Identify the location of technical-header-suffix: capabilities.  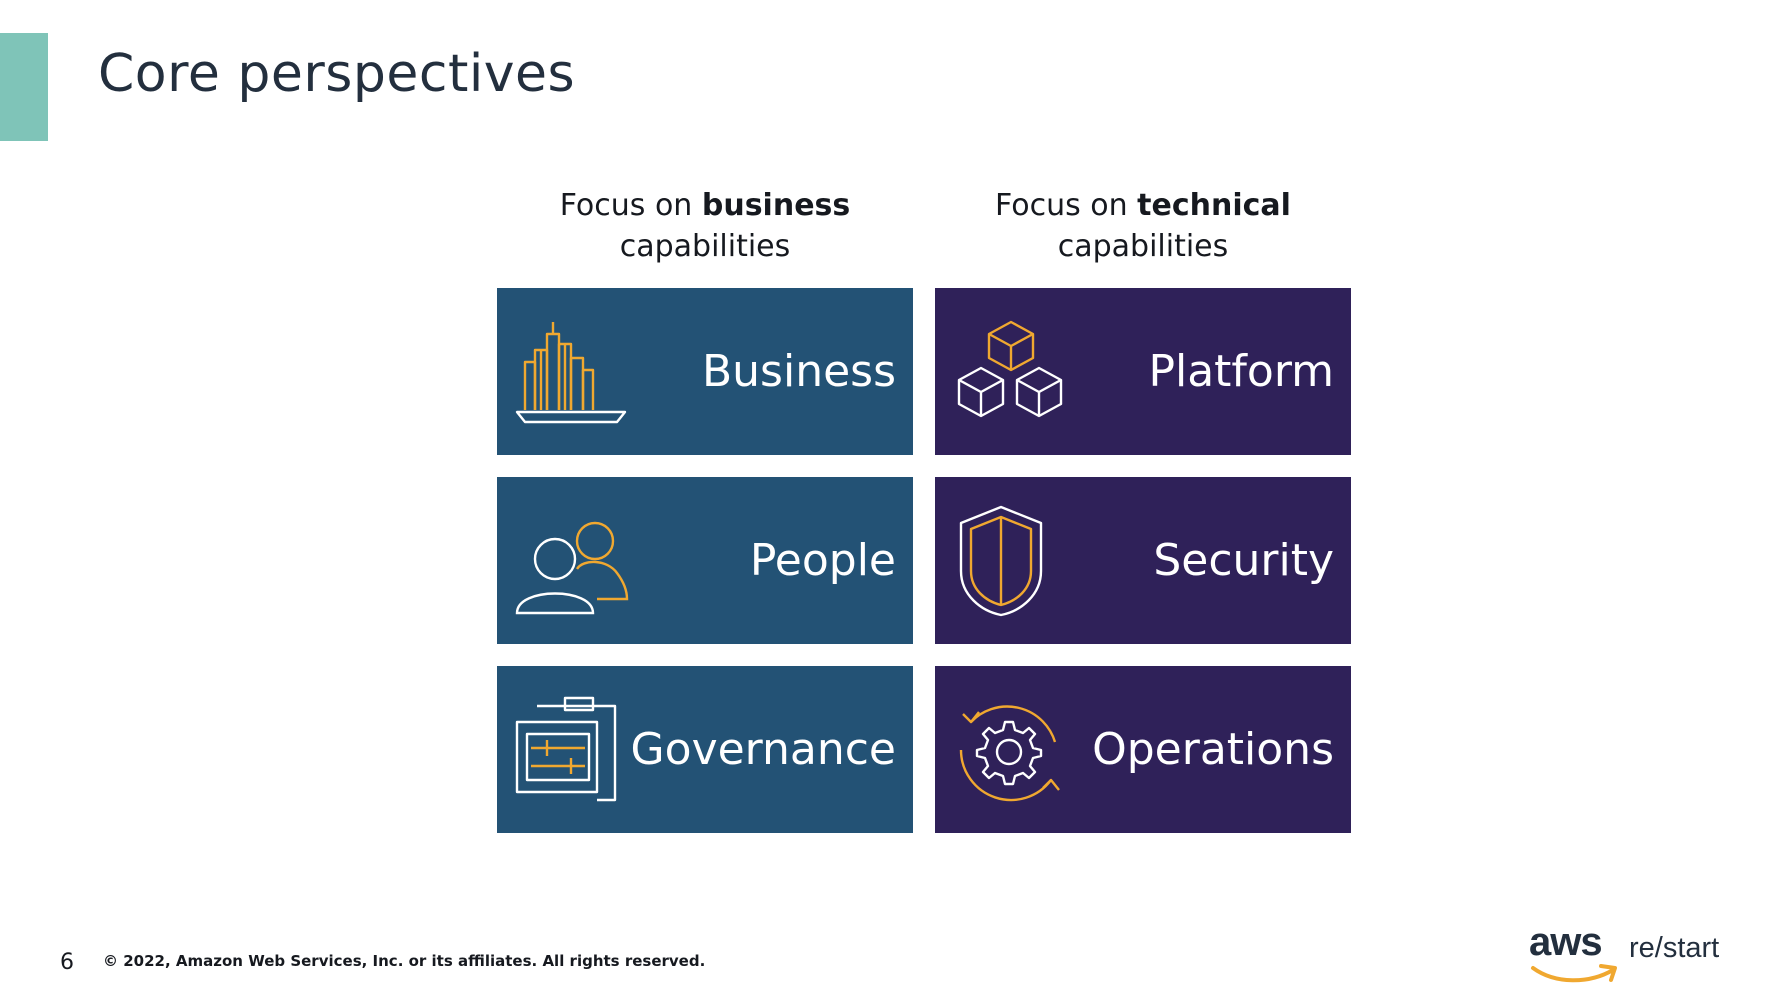
(1143, 246).